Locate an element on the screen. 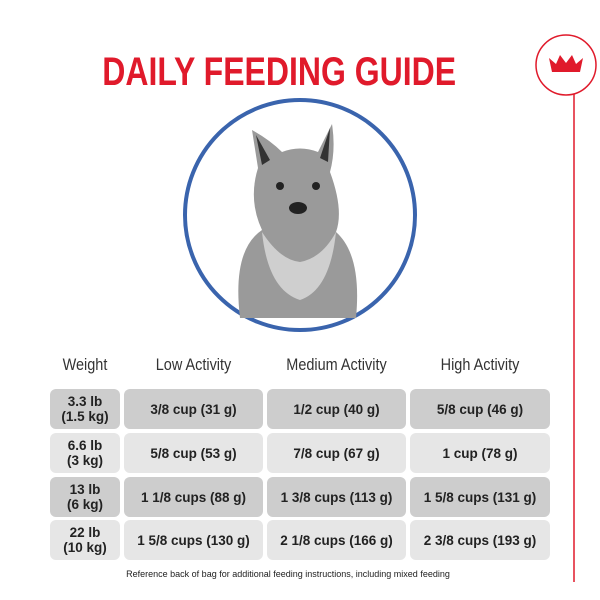  amount-cell: 1 5/8 cups (131 g) is located at coordinates (480, 497).